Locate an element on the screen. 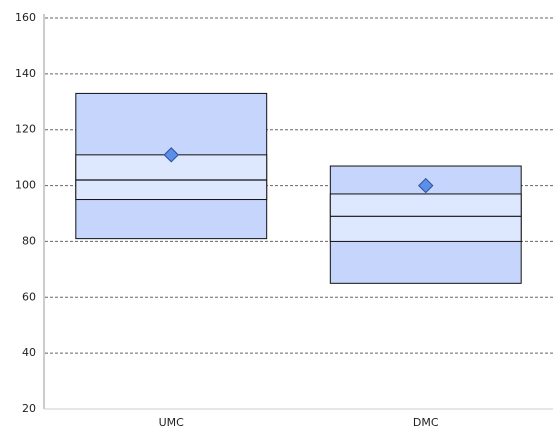  y-tick-label: 80 is located at coordinates (29, 240).